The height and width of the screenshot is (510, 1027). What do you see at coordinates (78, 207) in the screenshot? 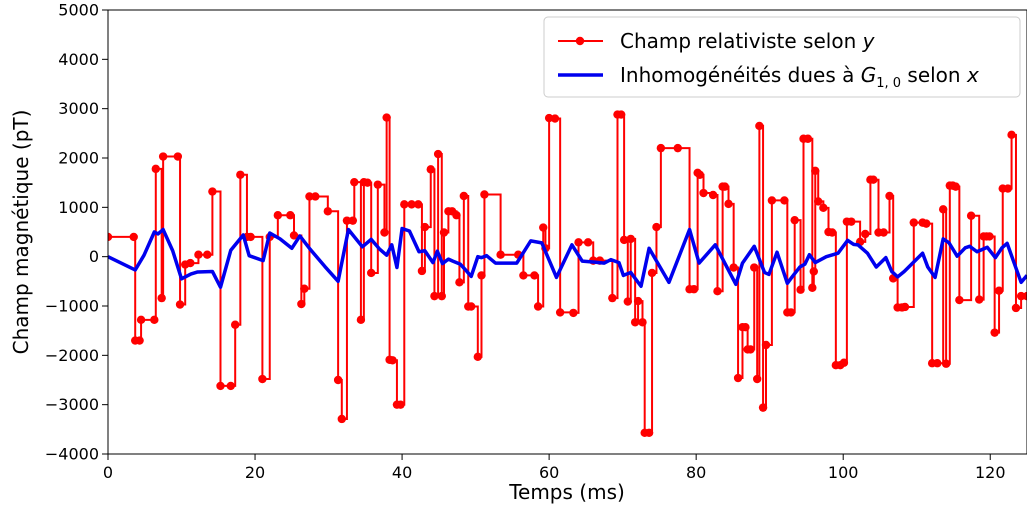
I see `y-tick-label: 1000` at bounding box center [78, 207].